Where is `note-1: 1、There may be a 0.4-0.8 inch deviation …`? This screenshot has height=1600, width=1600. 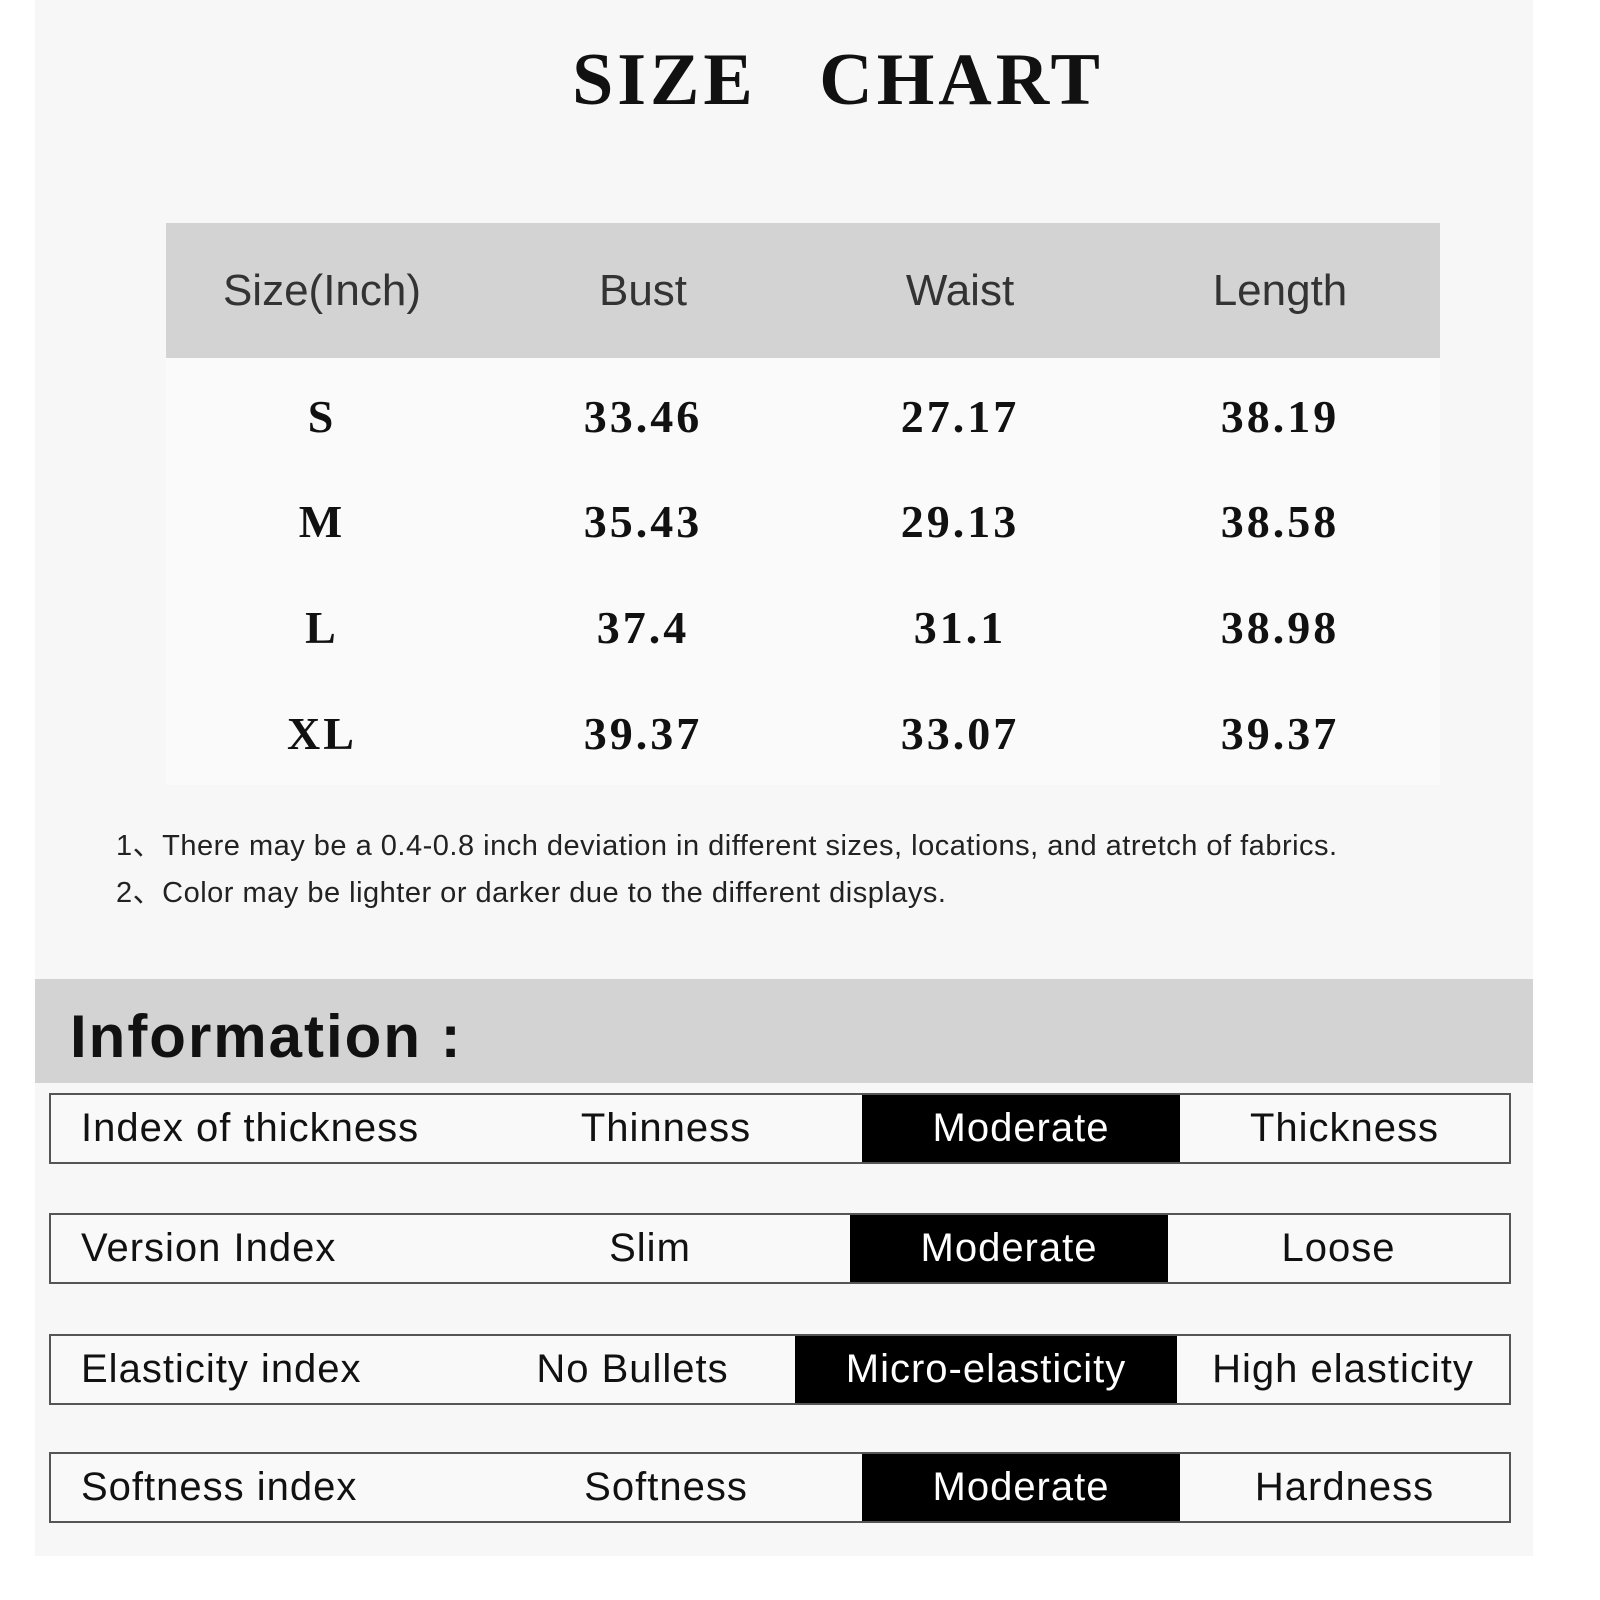
note-1: 1、There may be a 0.4-0.8 inch deviation … is located at coordinates (727, 846).